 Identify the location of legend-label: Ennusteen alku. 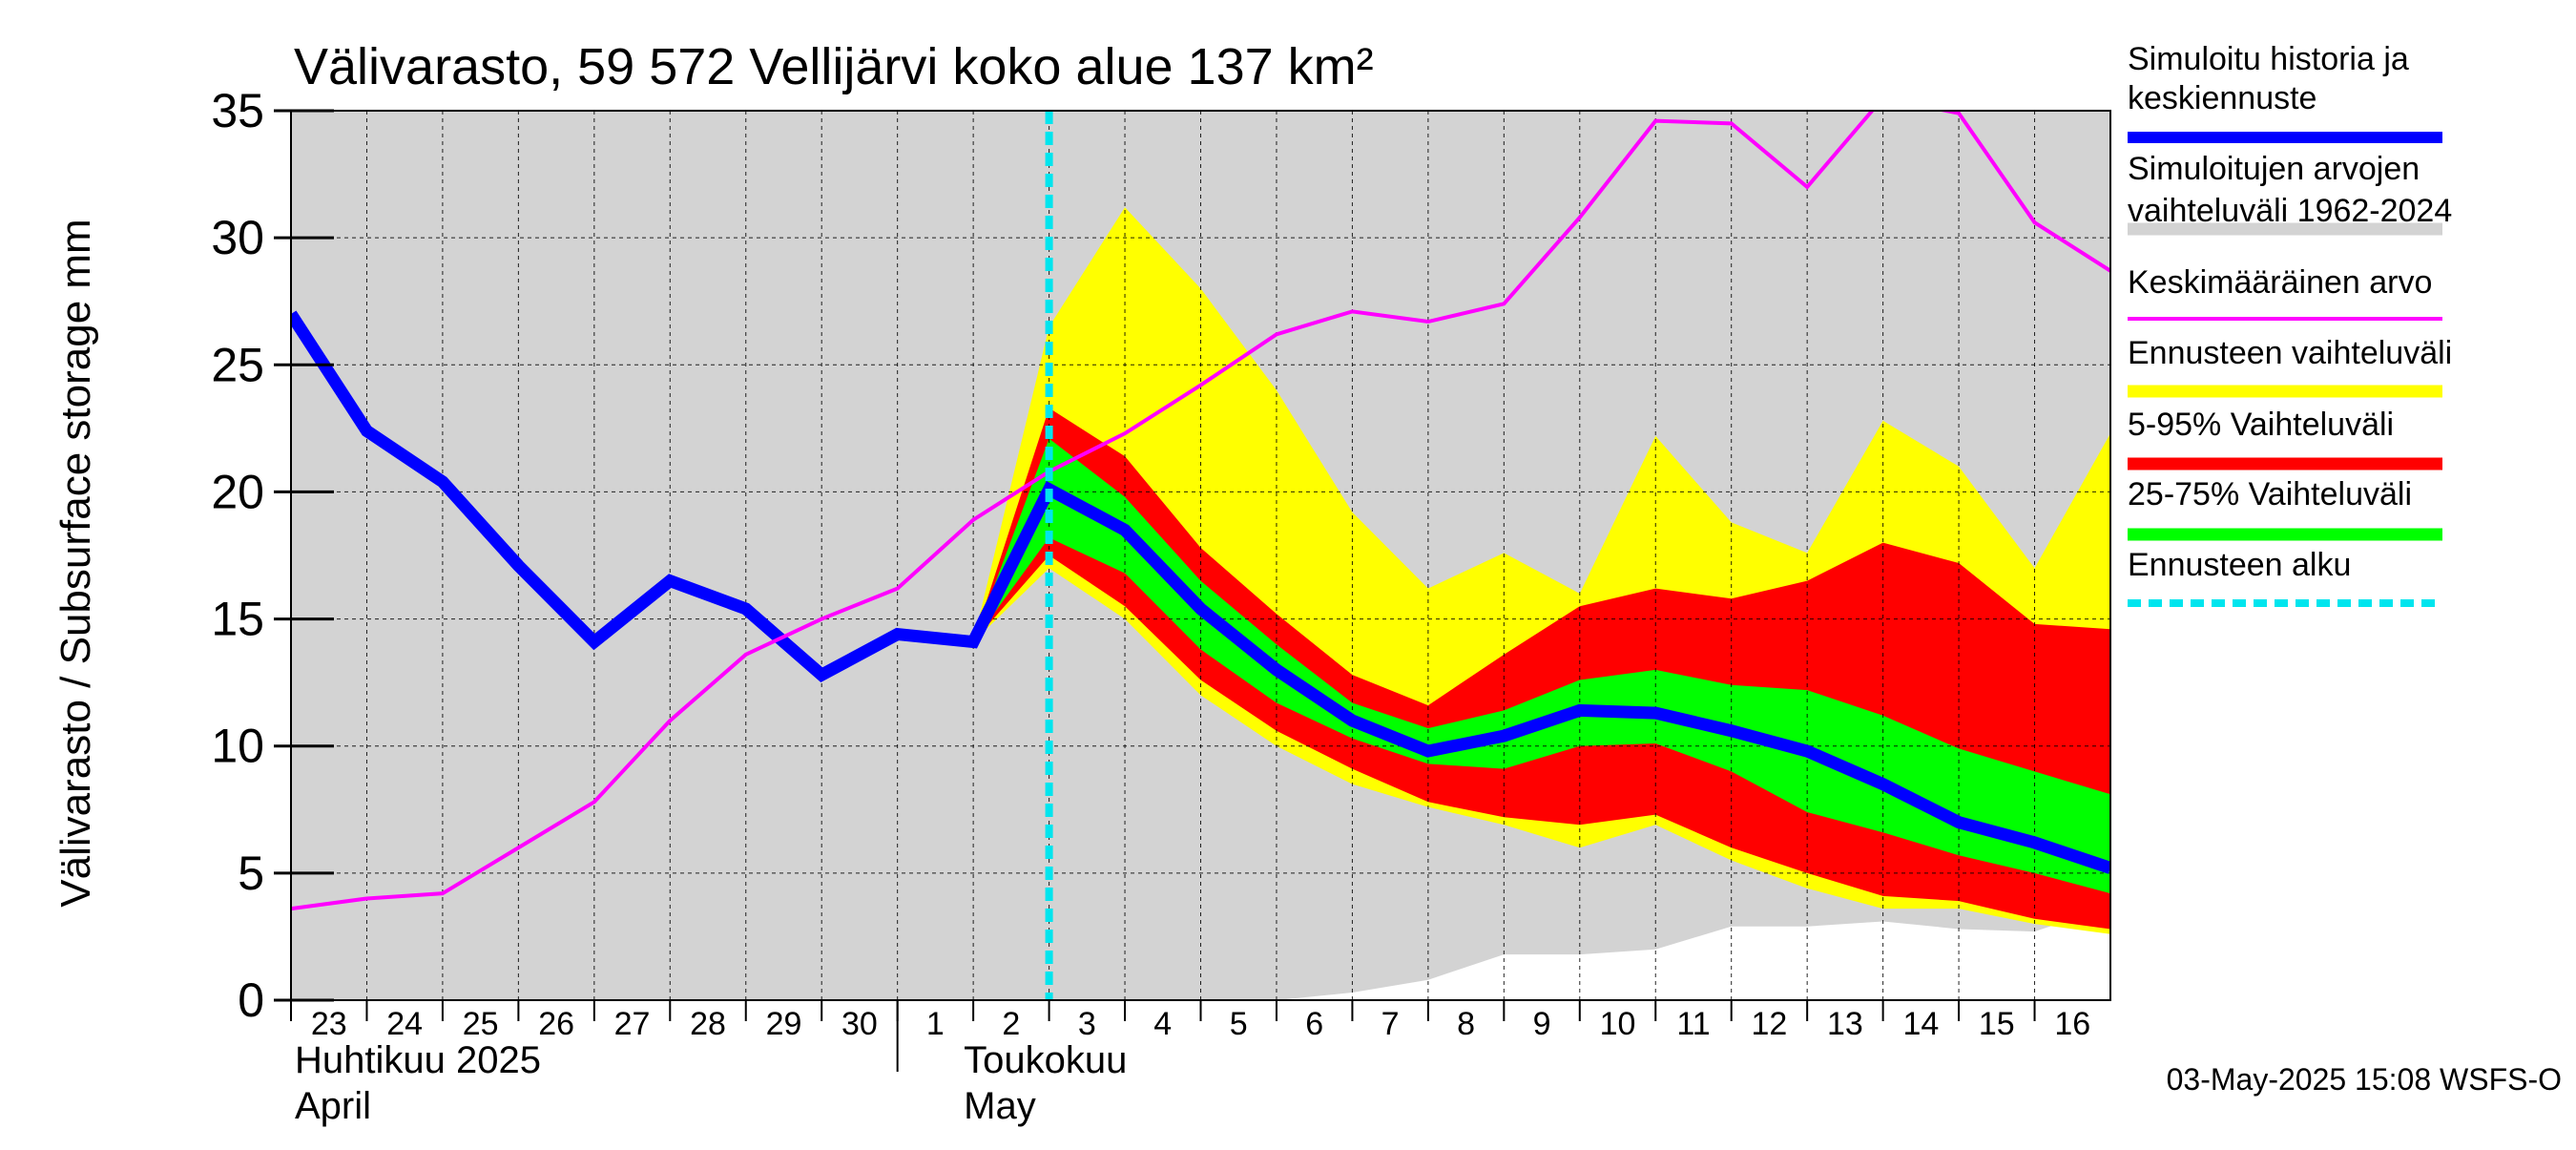
(2239, 565).